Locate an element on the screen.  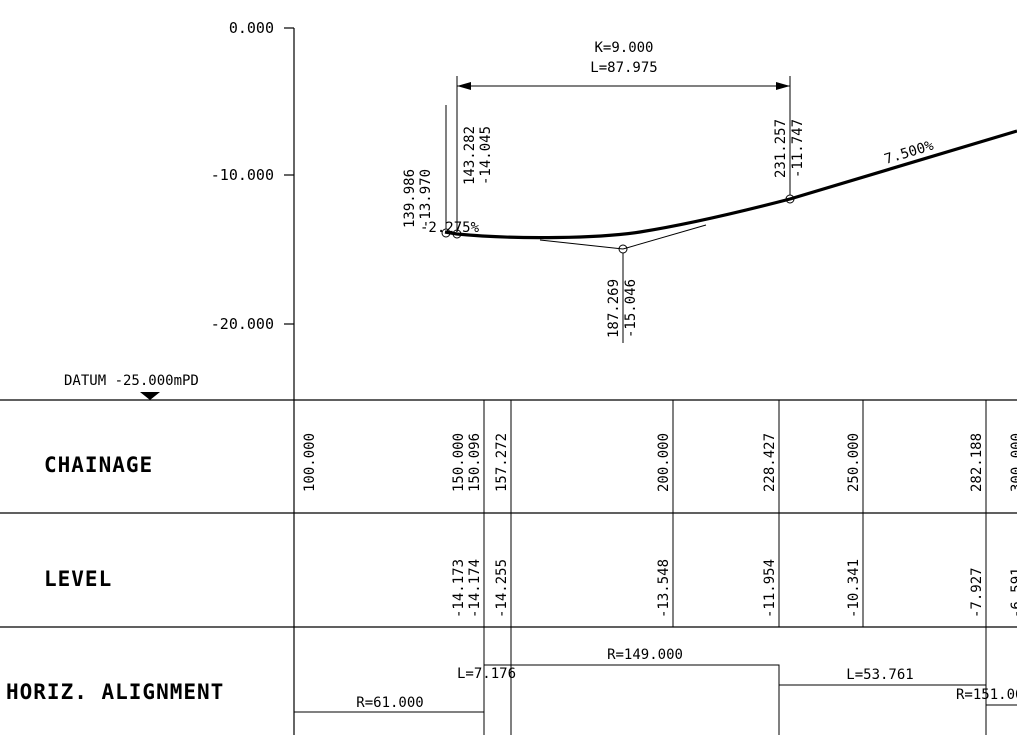
p1-chainage: 139.986 is located at coordinates (410, 198).